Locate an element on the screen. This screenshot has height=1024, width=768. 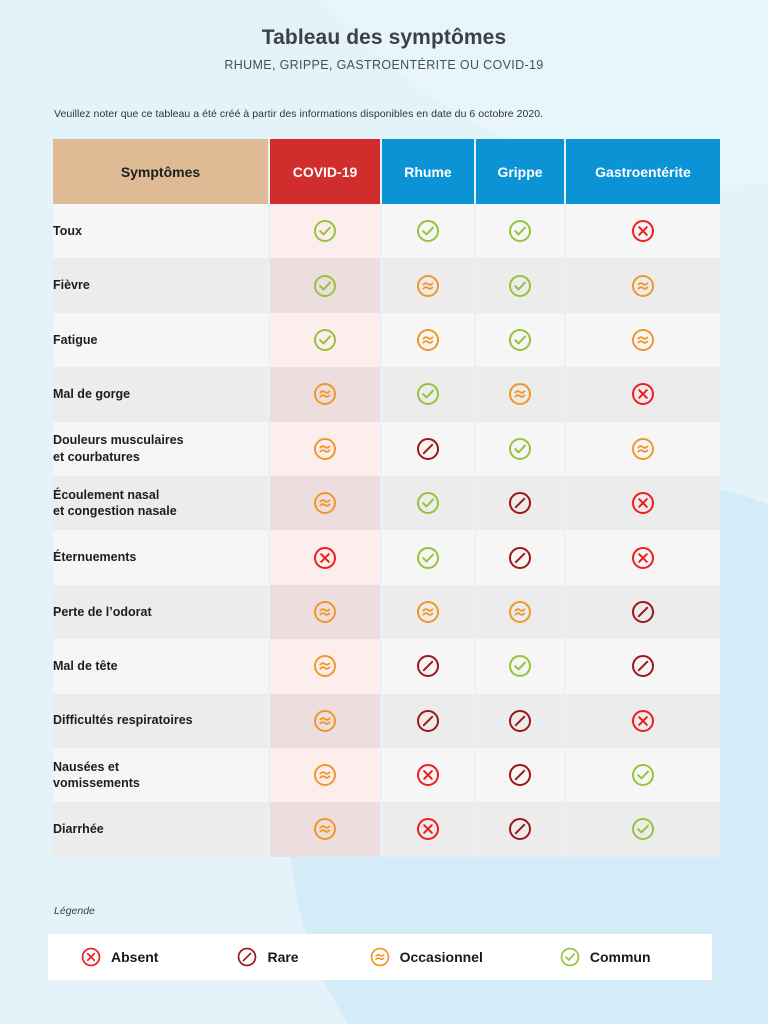
legend-item-commun: Commun is located at coordinates (605, 957).